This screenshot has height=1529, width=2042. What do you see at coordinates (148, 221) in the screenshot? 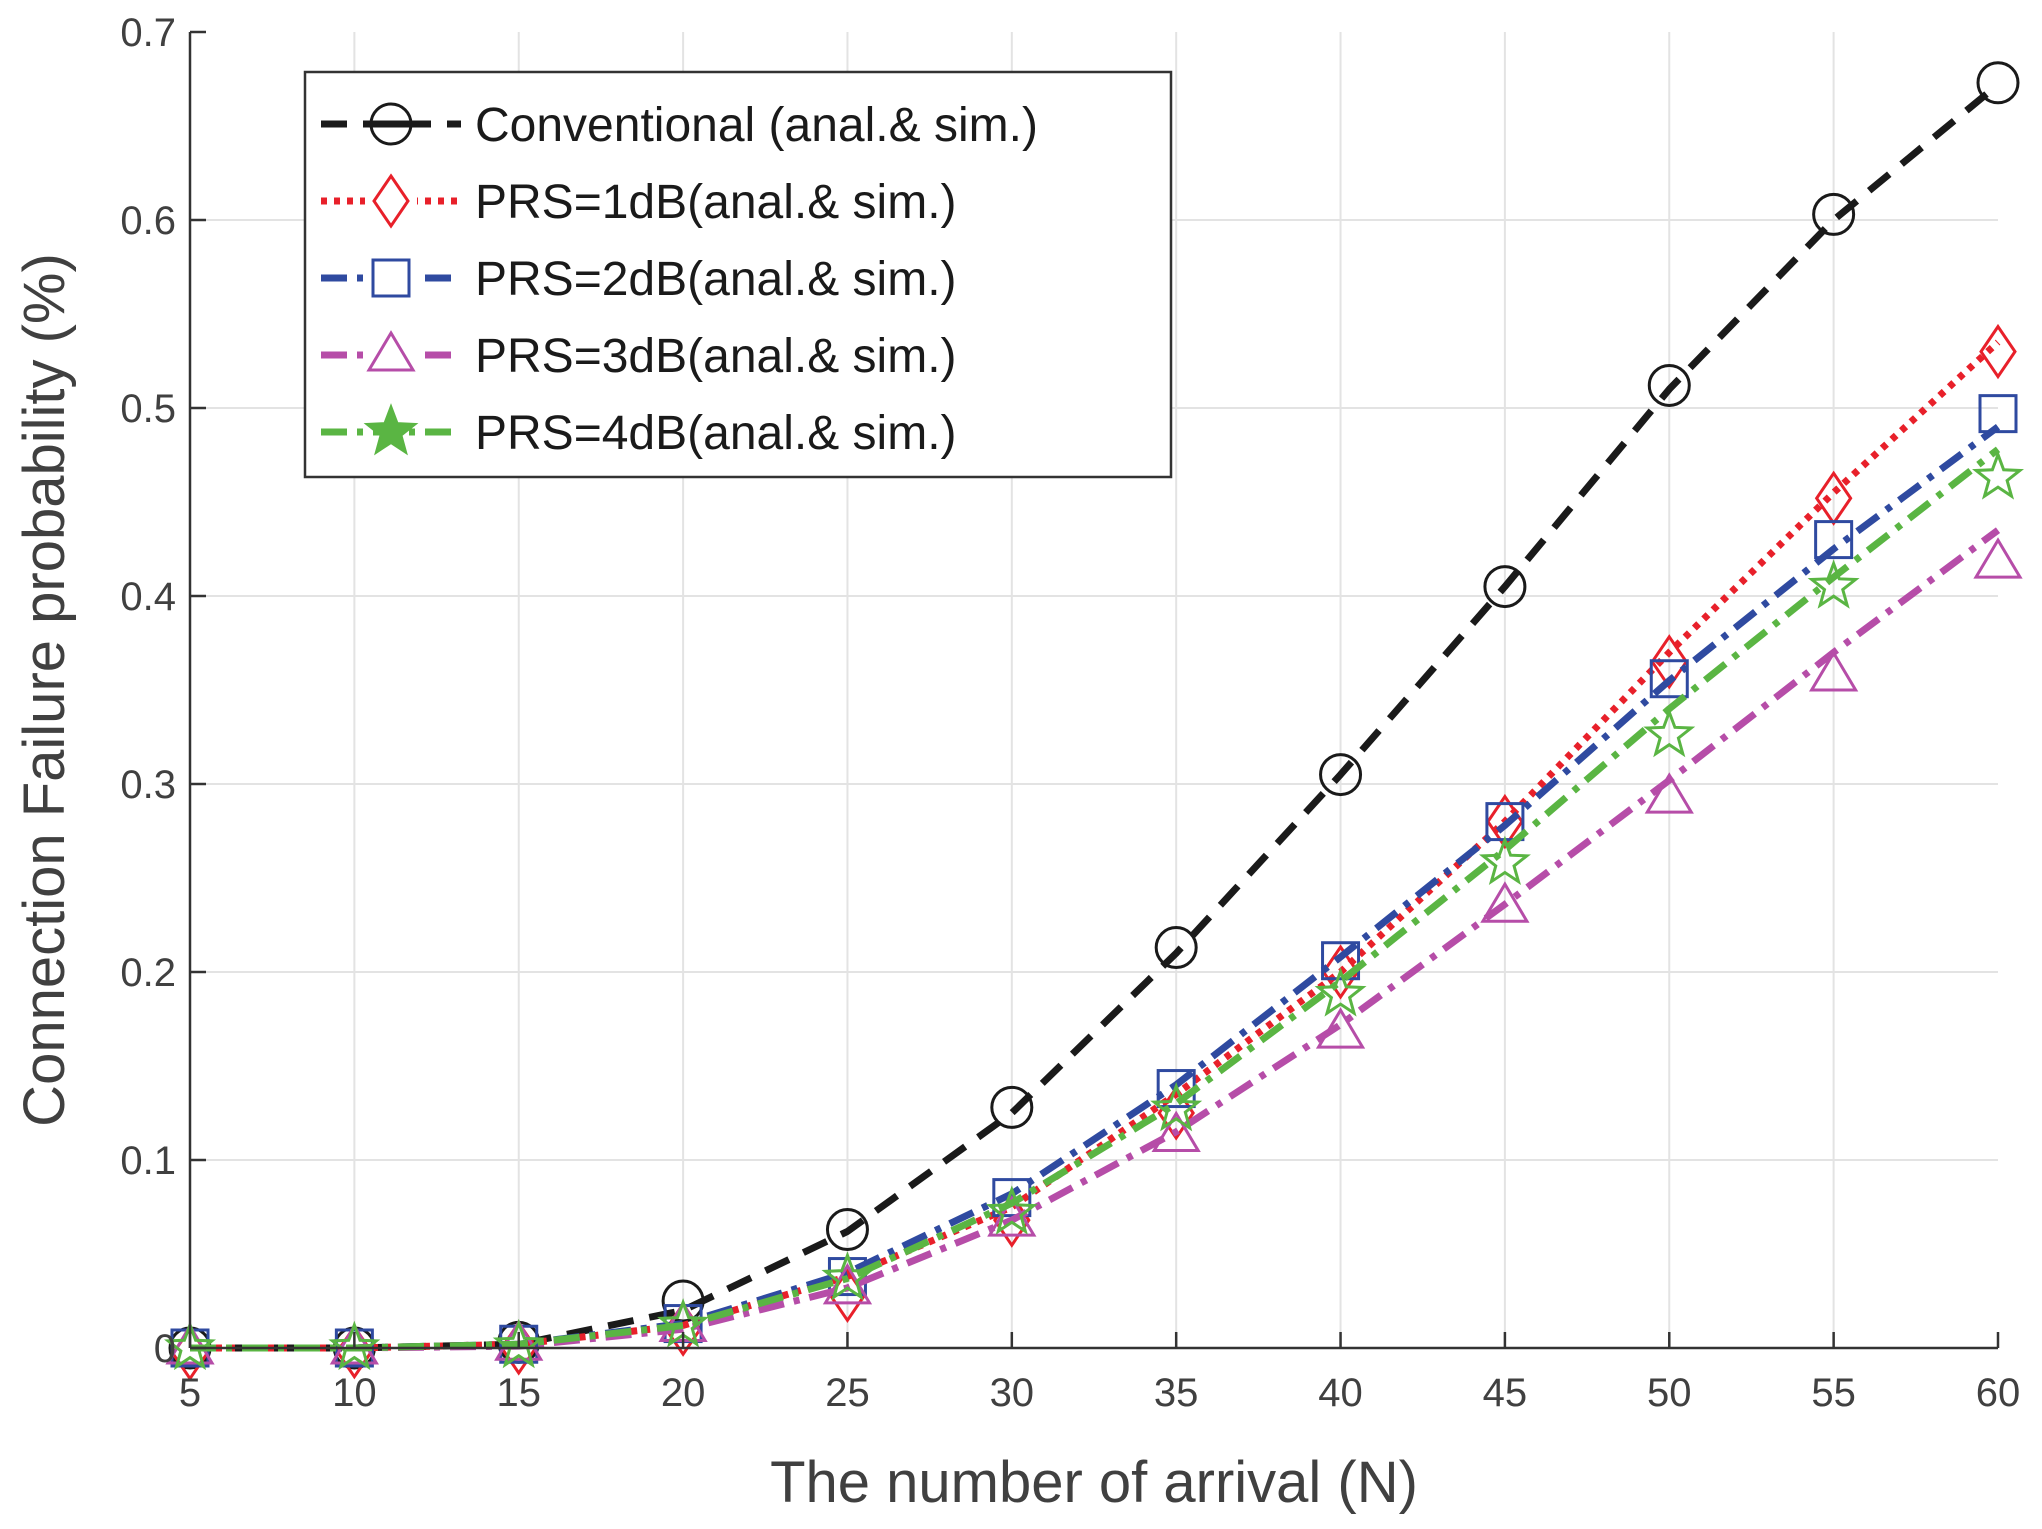
I see `y-tick-label: 0.6` at bounding box center [148, 221].